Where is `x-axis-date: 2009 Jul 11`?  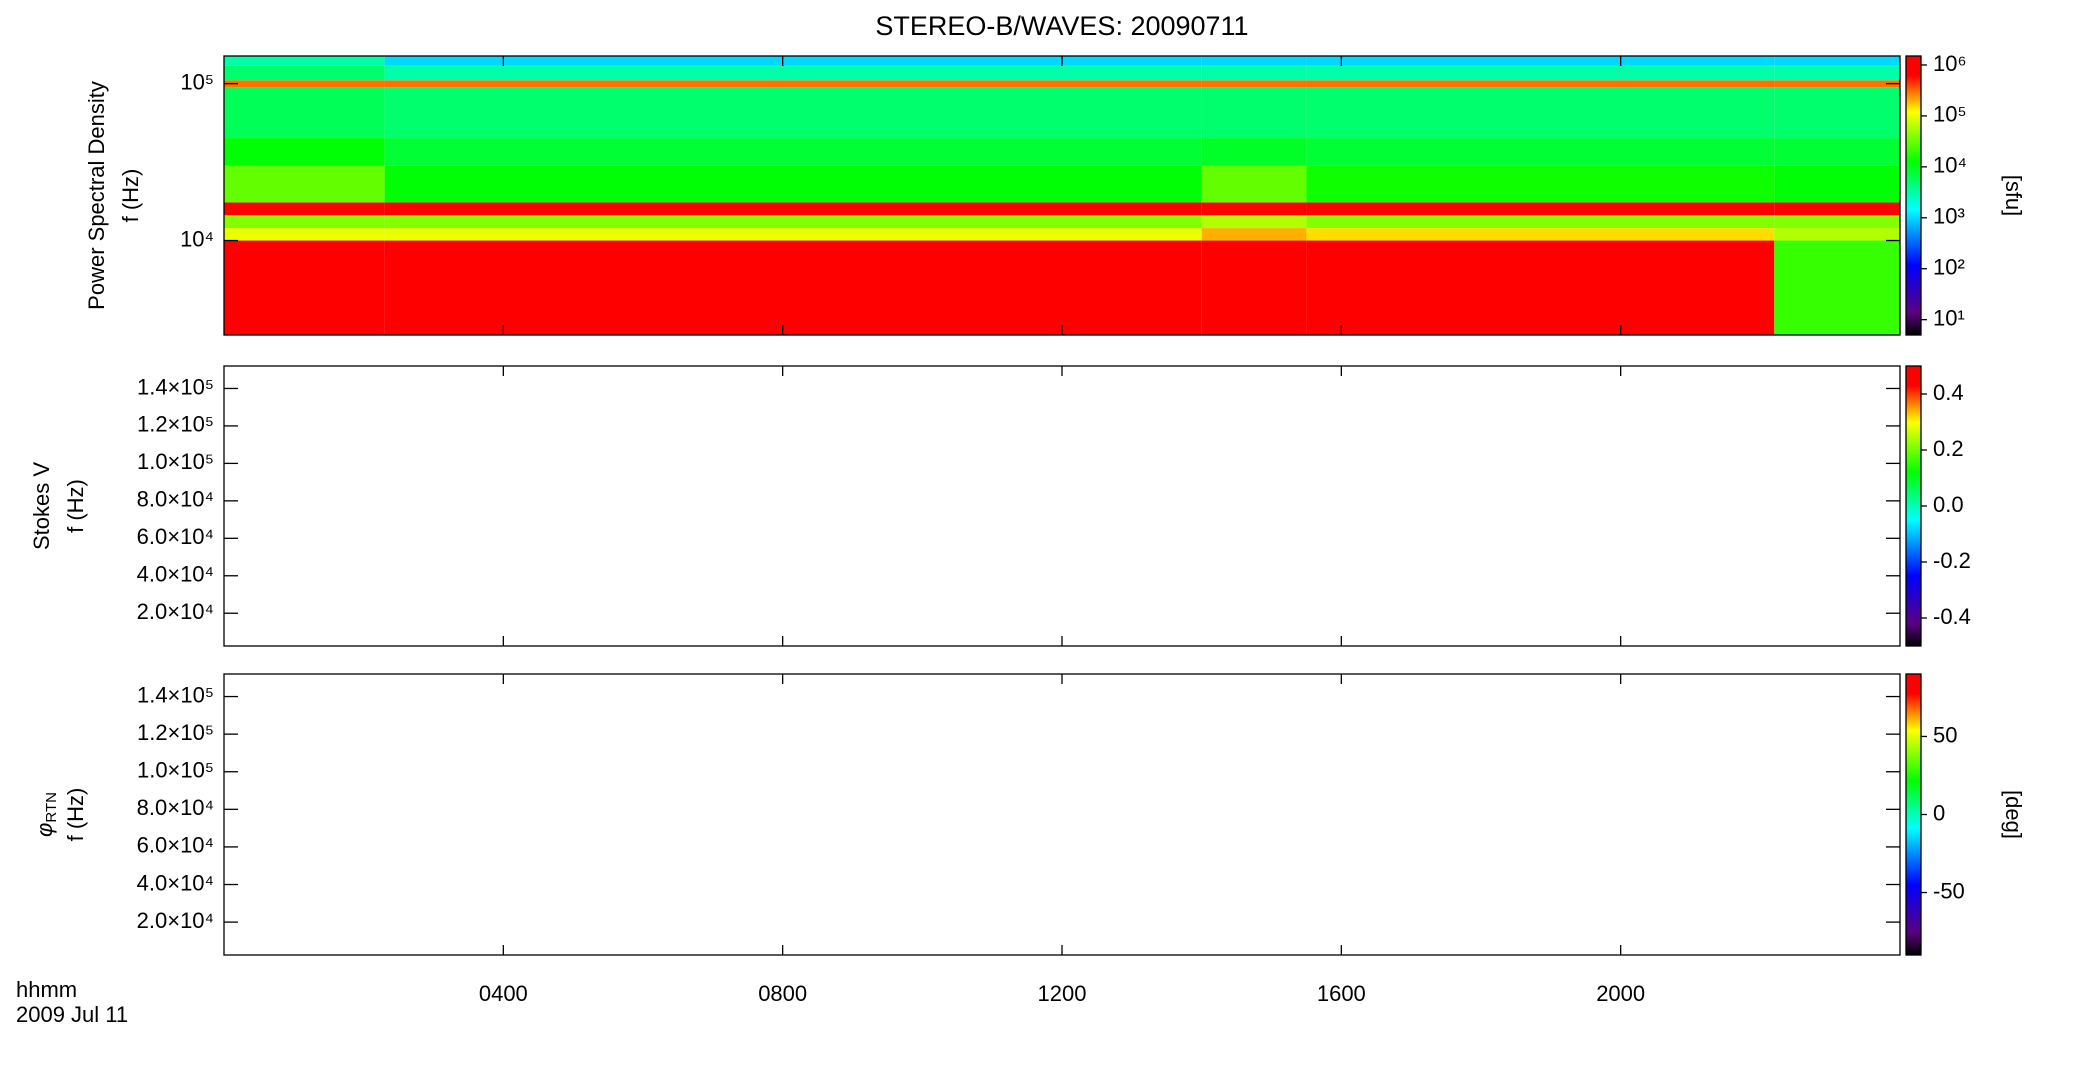
x-axis-date: 2009 Jul 11 is located at coordinates (72, 1014).